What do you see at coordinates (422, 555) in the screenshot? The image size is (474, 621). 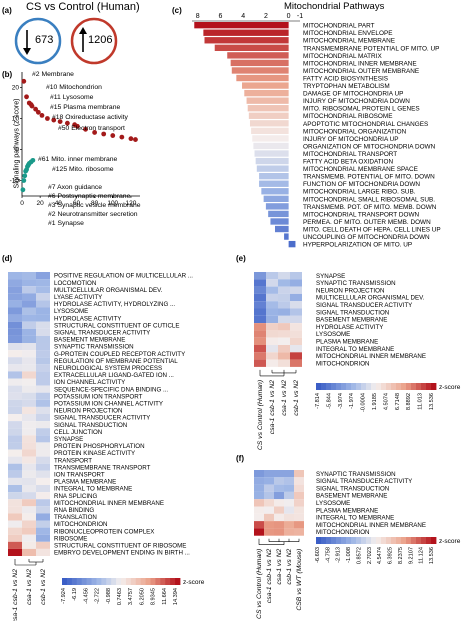 I see `scale-tick-label: 11.124` at bounding box center [422, 555].